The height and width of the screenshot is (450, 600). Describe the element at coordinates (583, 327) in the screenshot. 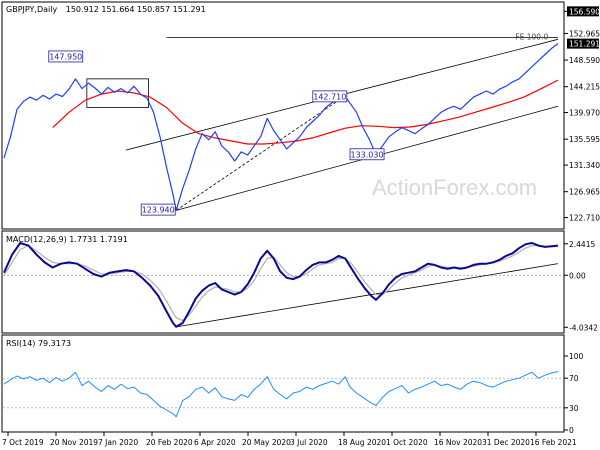

I see `macd-tick-label: -4.0342` at that location.